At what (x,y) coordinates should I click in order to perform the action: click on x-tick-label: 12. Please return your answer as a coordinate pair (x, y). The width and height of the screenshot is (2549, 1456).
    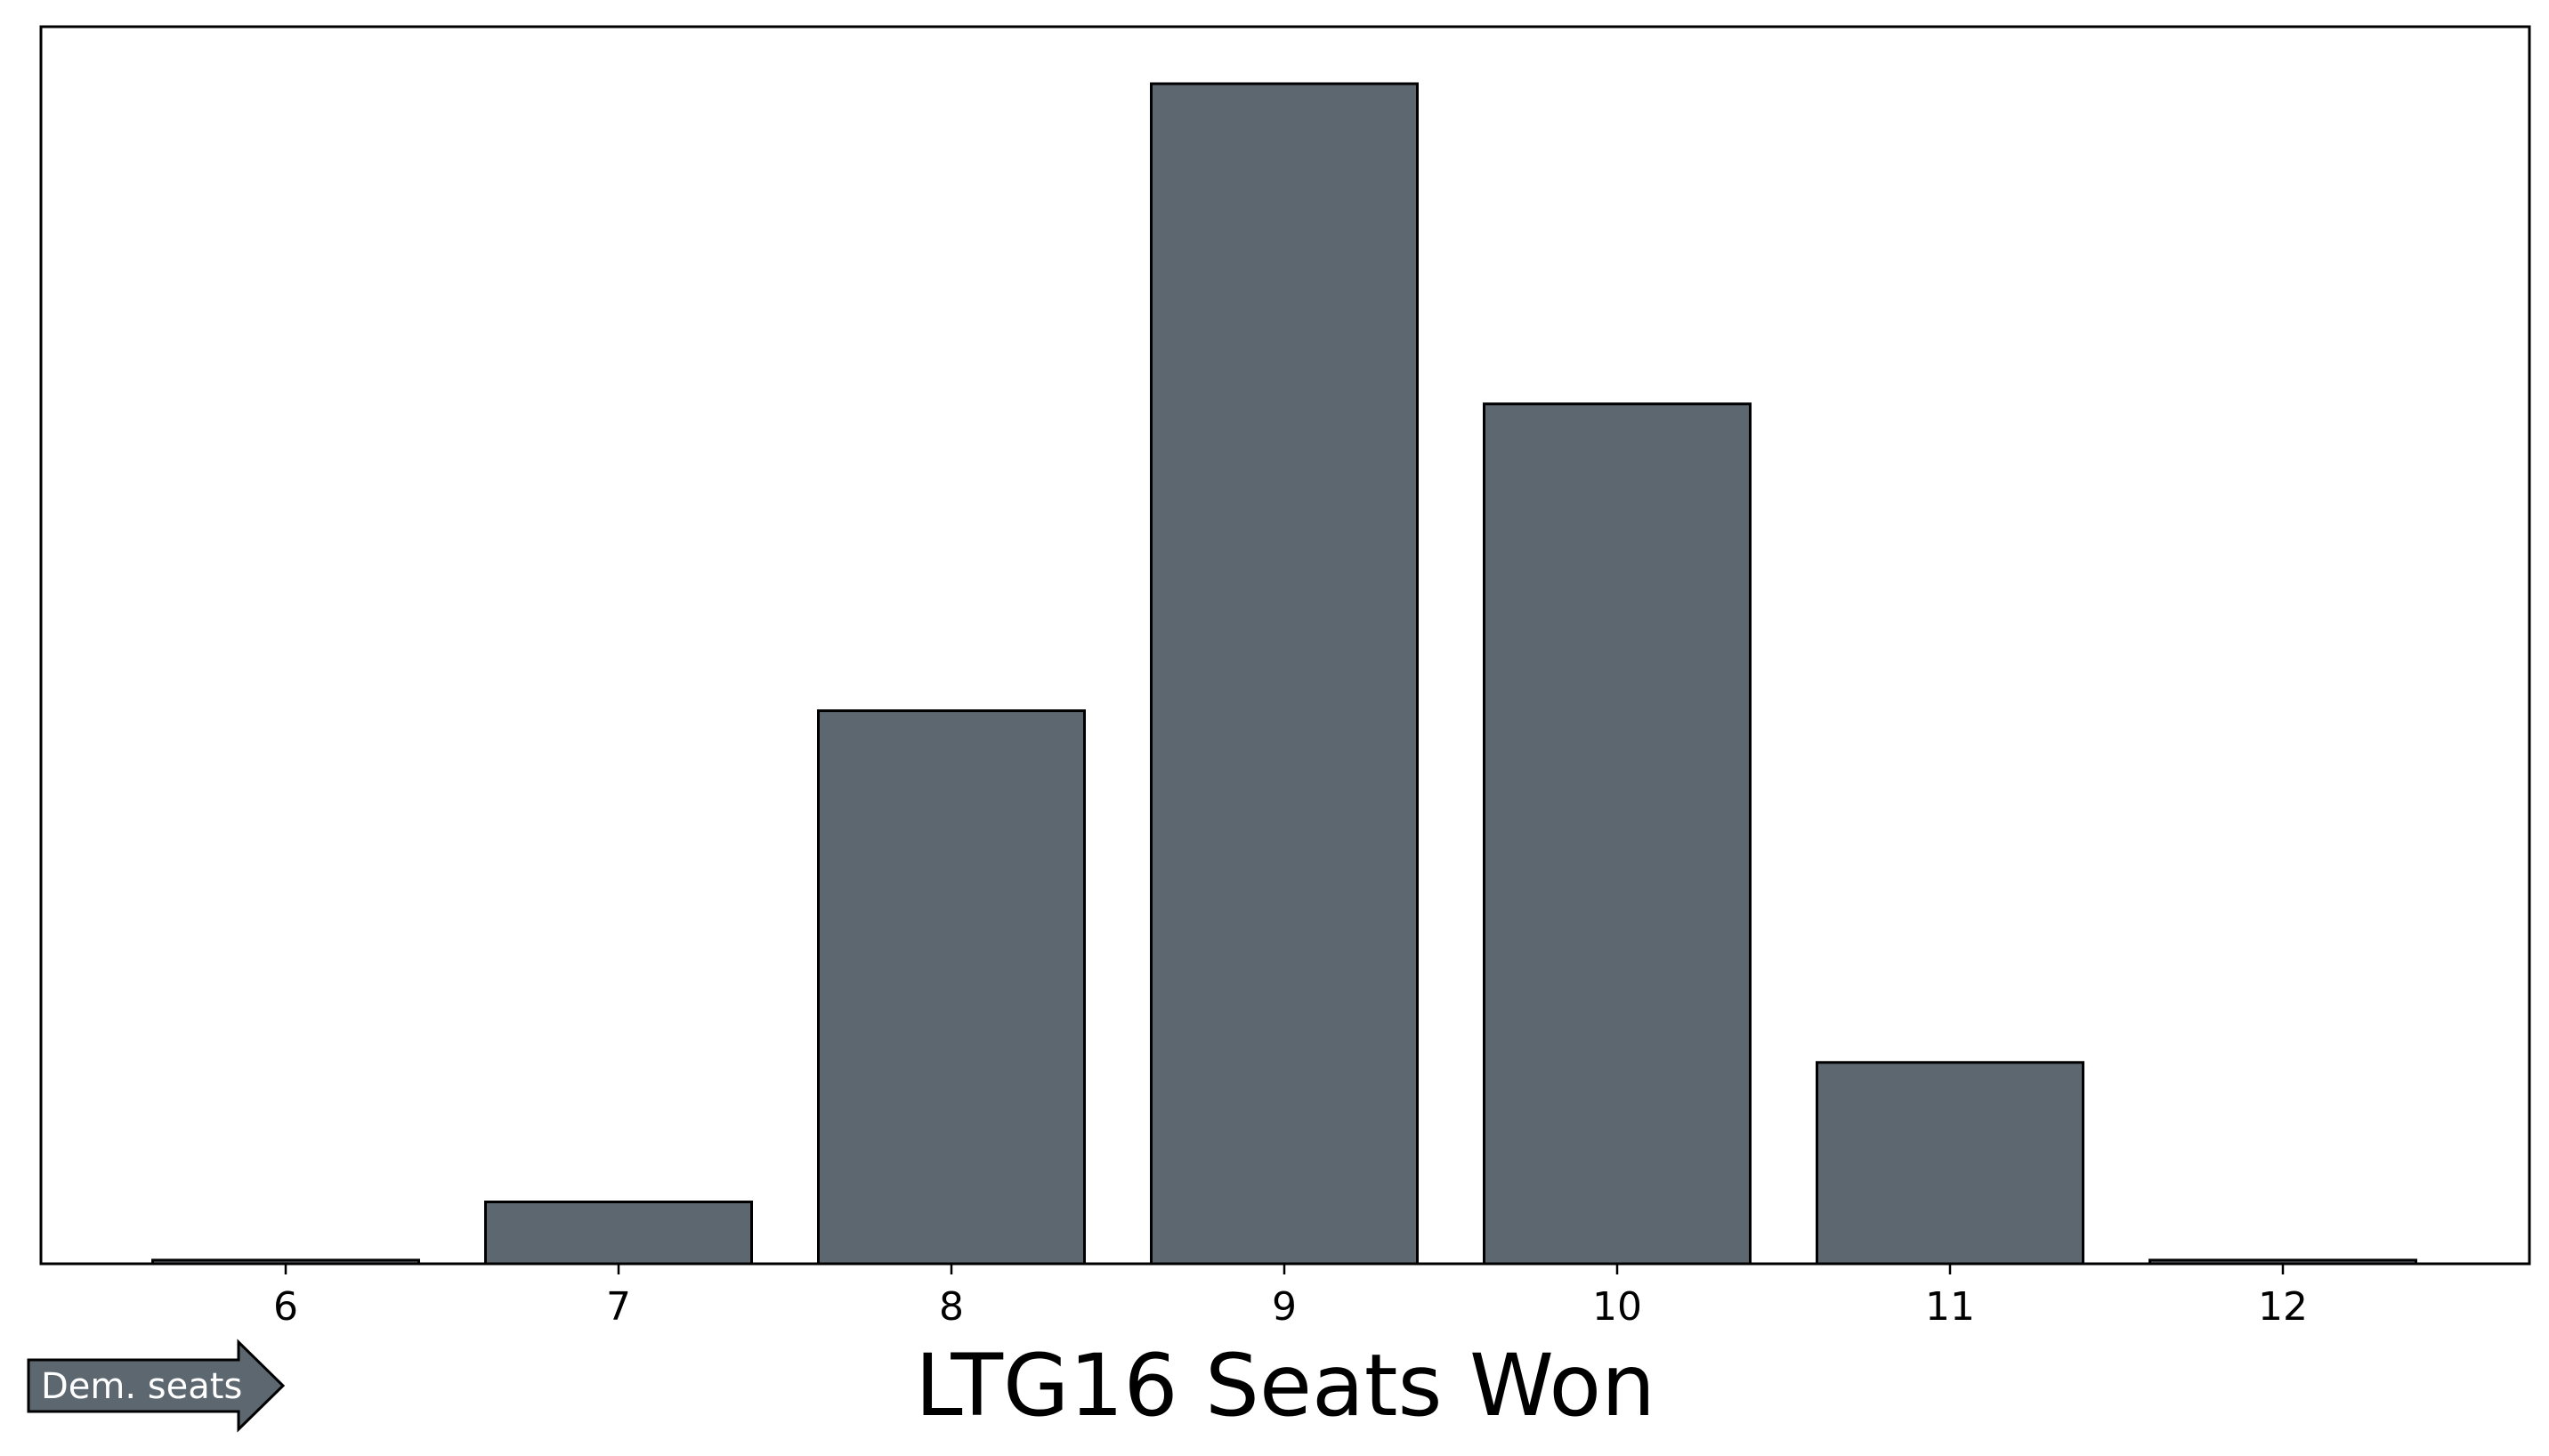
    Looking at the image, I should click on (2283, 1307).